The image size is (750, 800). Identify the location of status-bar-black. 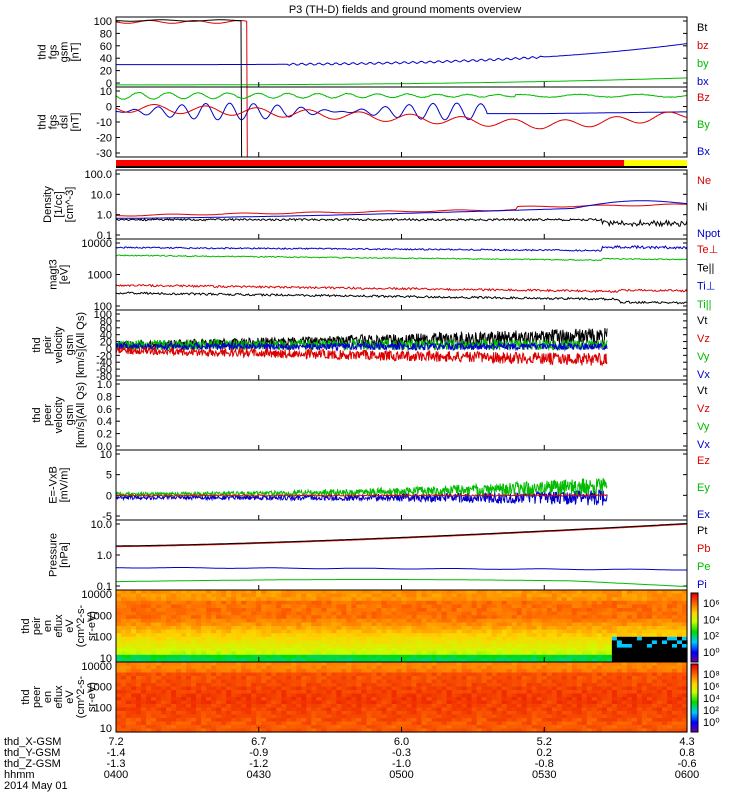
(401, 167).